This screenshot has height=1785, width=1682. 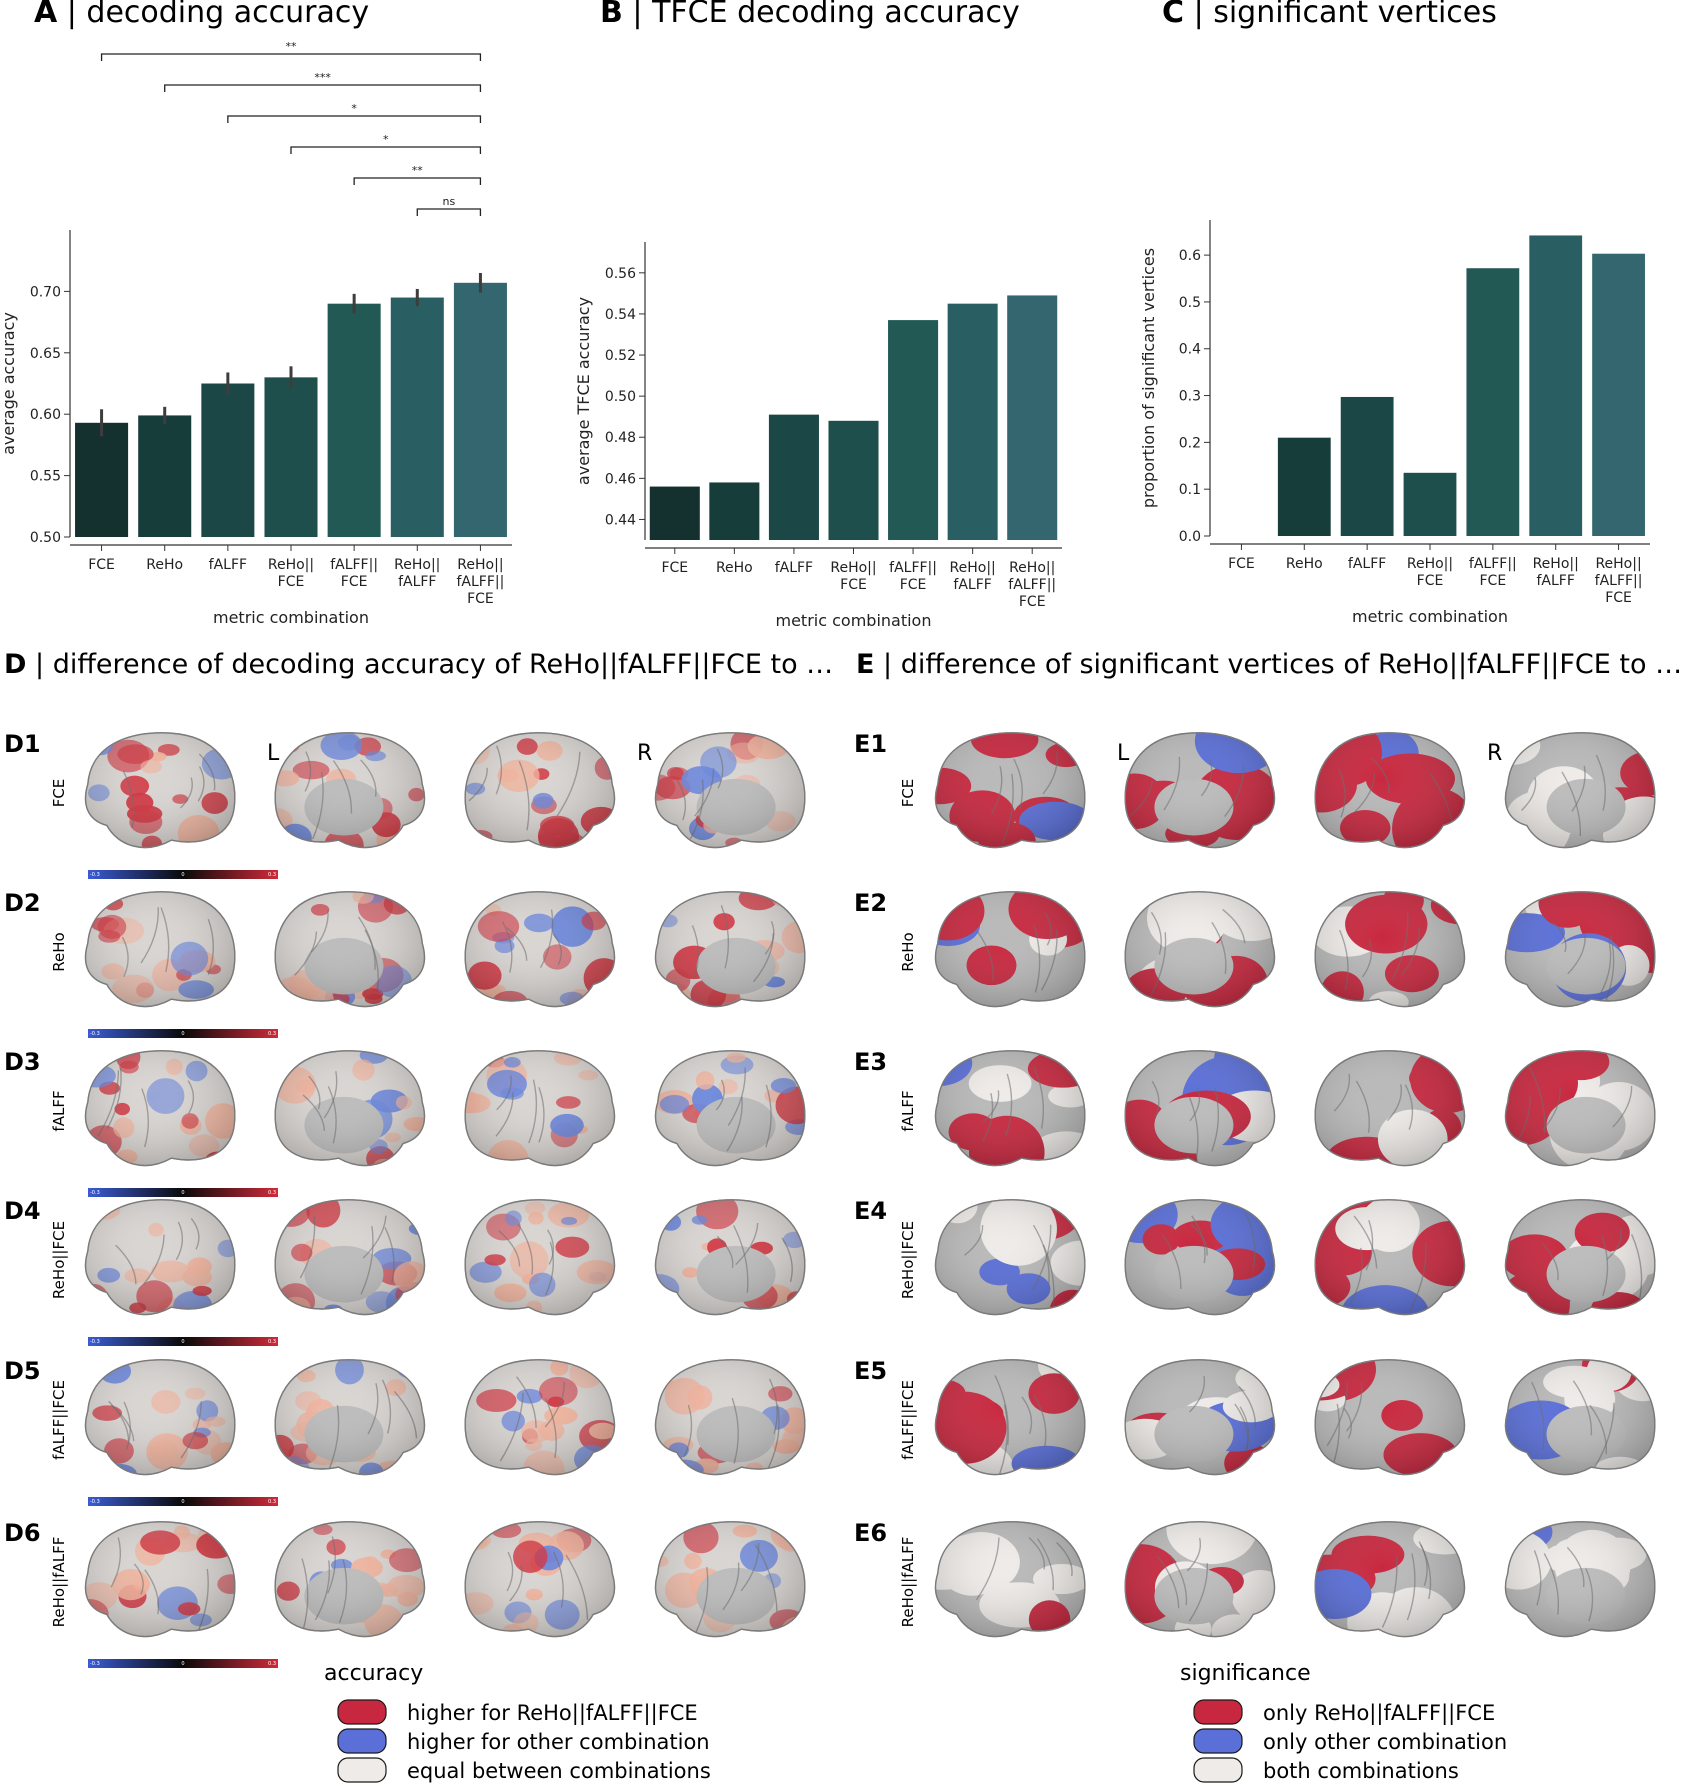 I want to click on y-tick-label: 0.50, so click(x=45, y=538).